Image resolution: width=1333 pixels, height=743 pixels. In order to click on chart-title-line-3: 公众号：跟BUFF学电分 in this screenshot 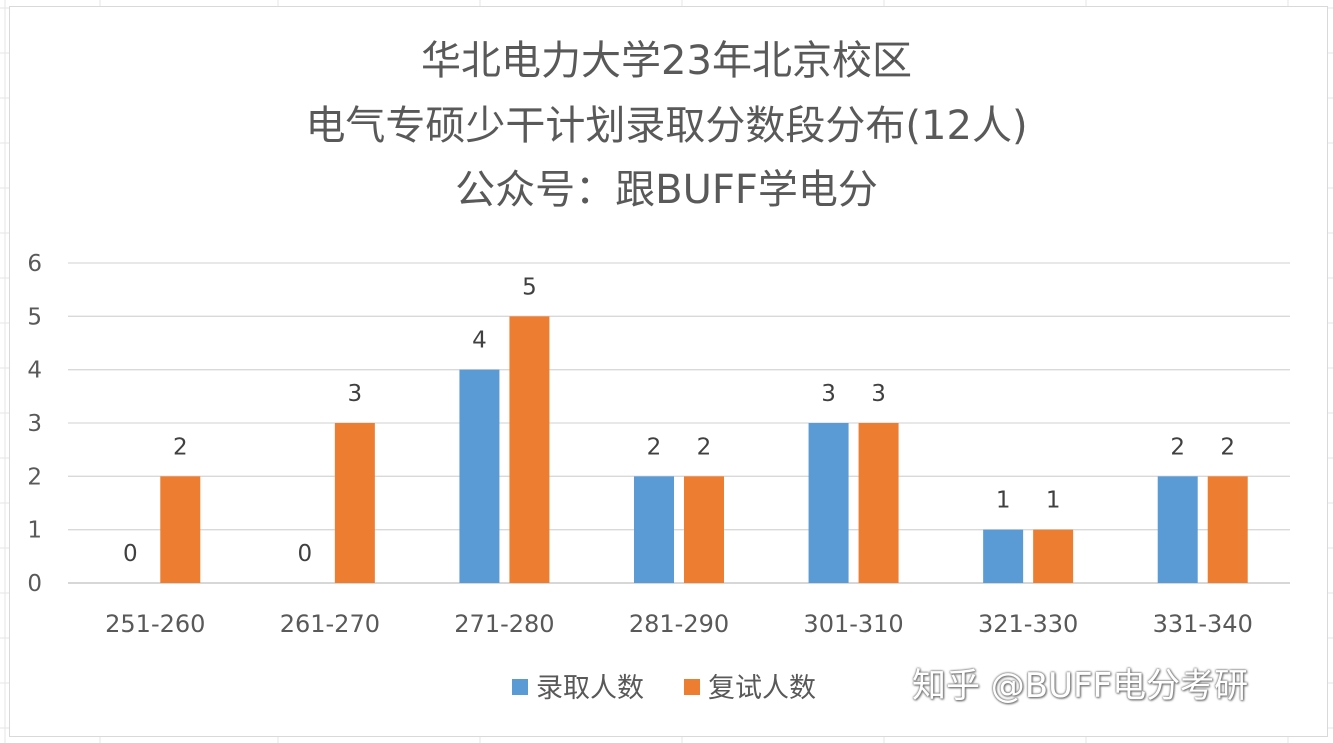, I will do `click(666, 190)`.